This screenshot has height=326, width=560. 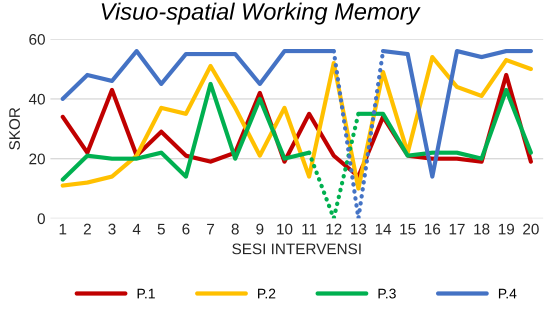 I want to click on x-tick-label: 16, so click(x=432, y=229).